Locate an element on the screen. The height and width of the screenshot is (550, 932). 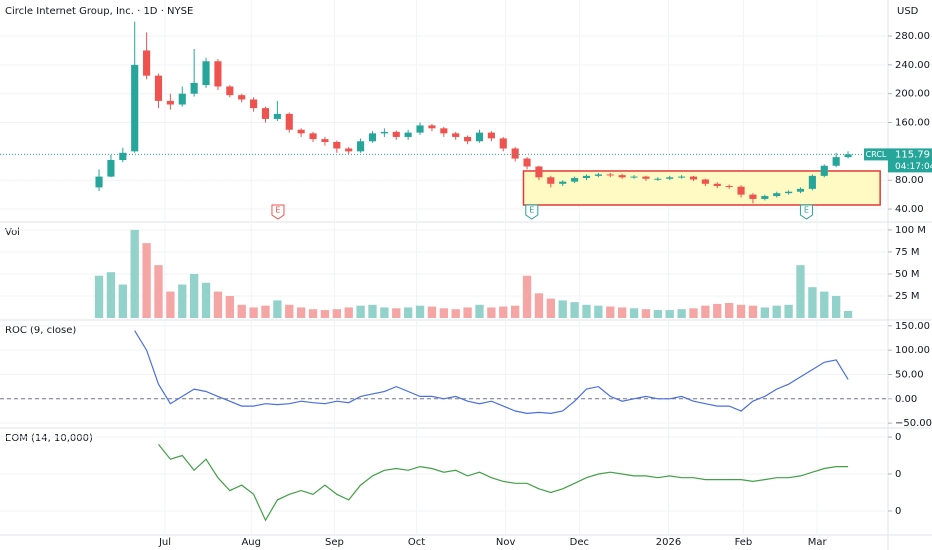
y-tick-label: 50 M is located at coordinates (907, 274).